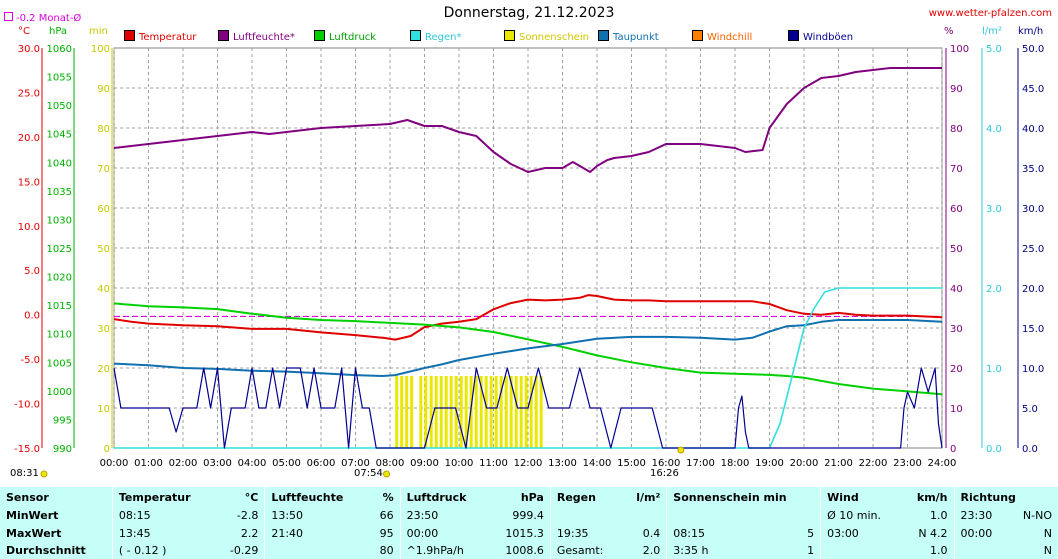 This screenshot has height=559, width=1058. I want to click on temperature-tick-label: -15.0, so click(27, 449).